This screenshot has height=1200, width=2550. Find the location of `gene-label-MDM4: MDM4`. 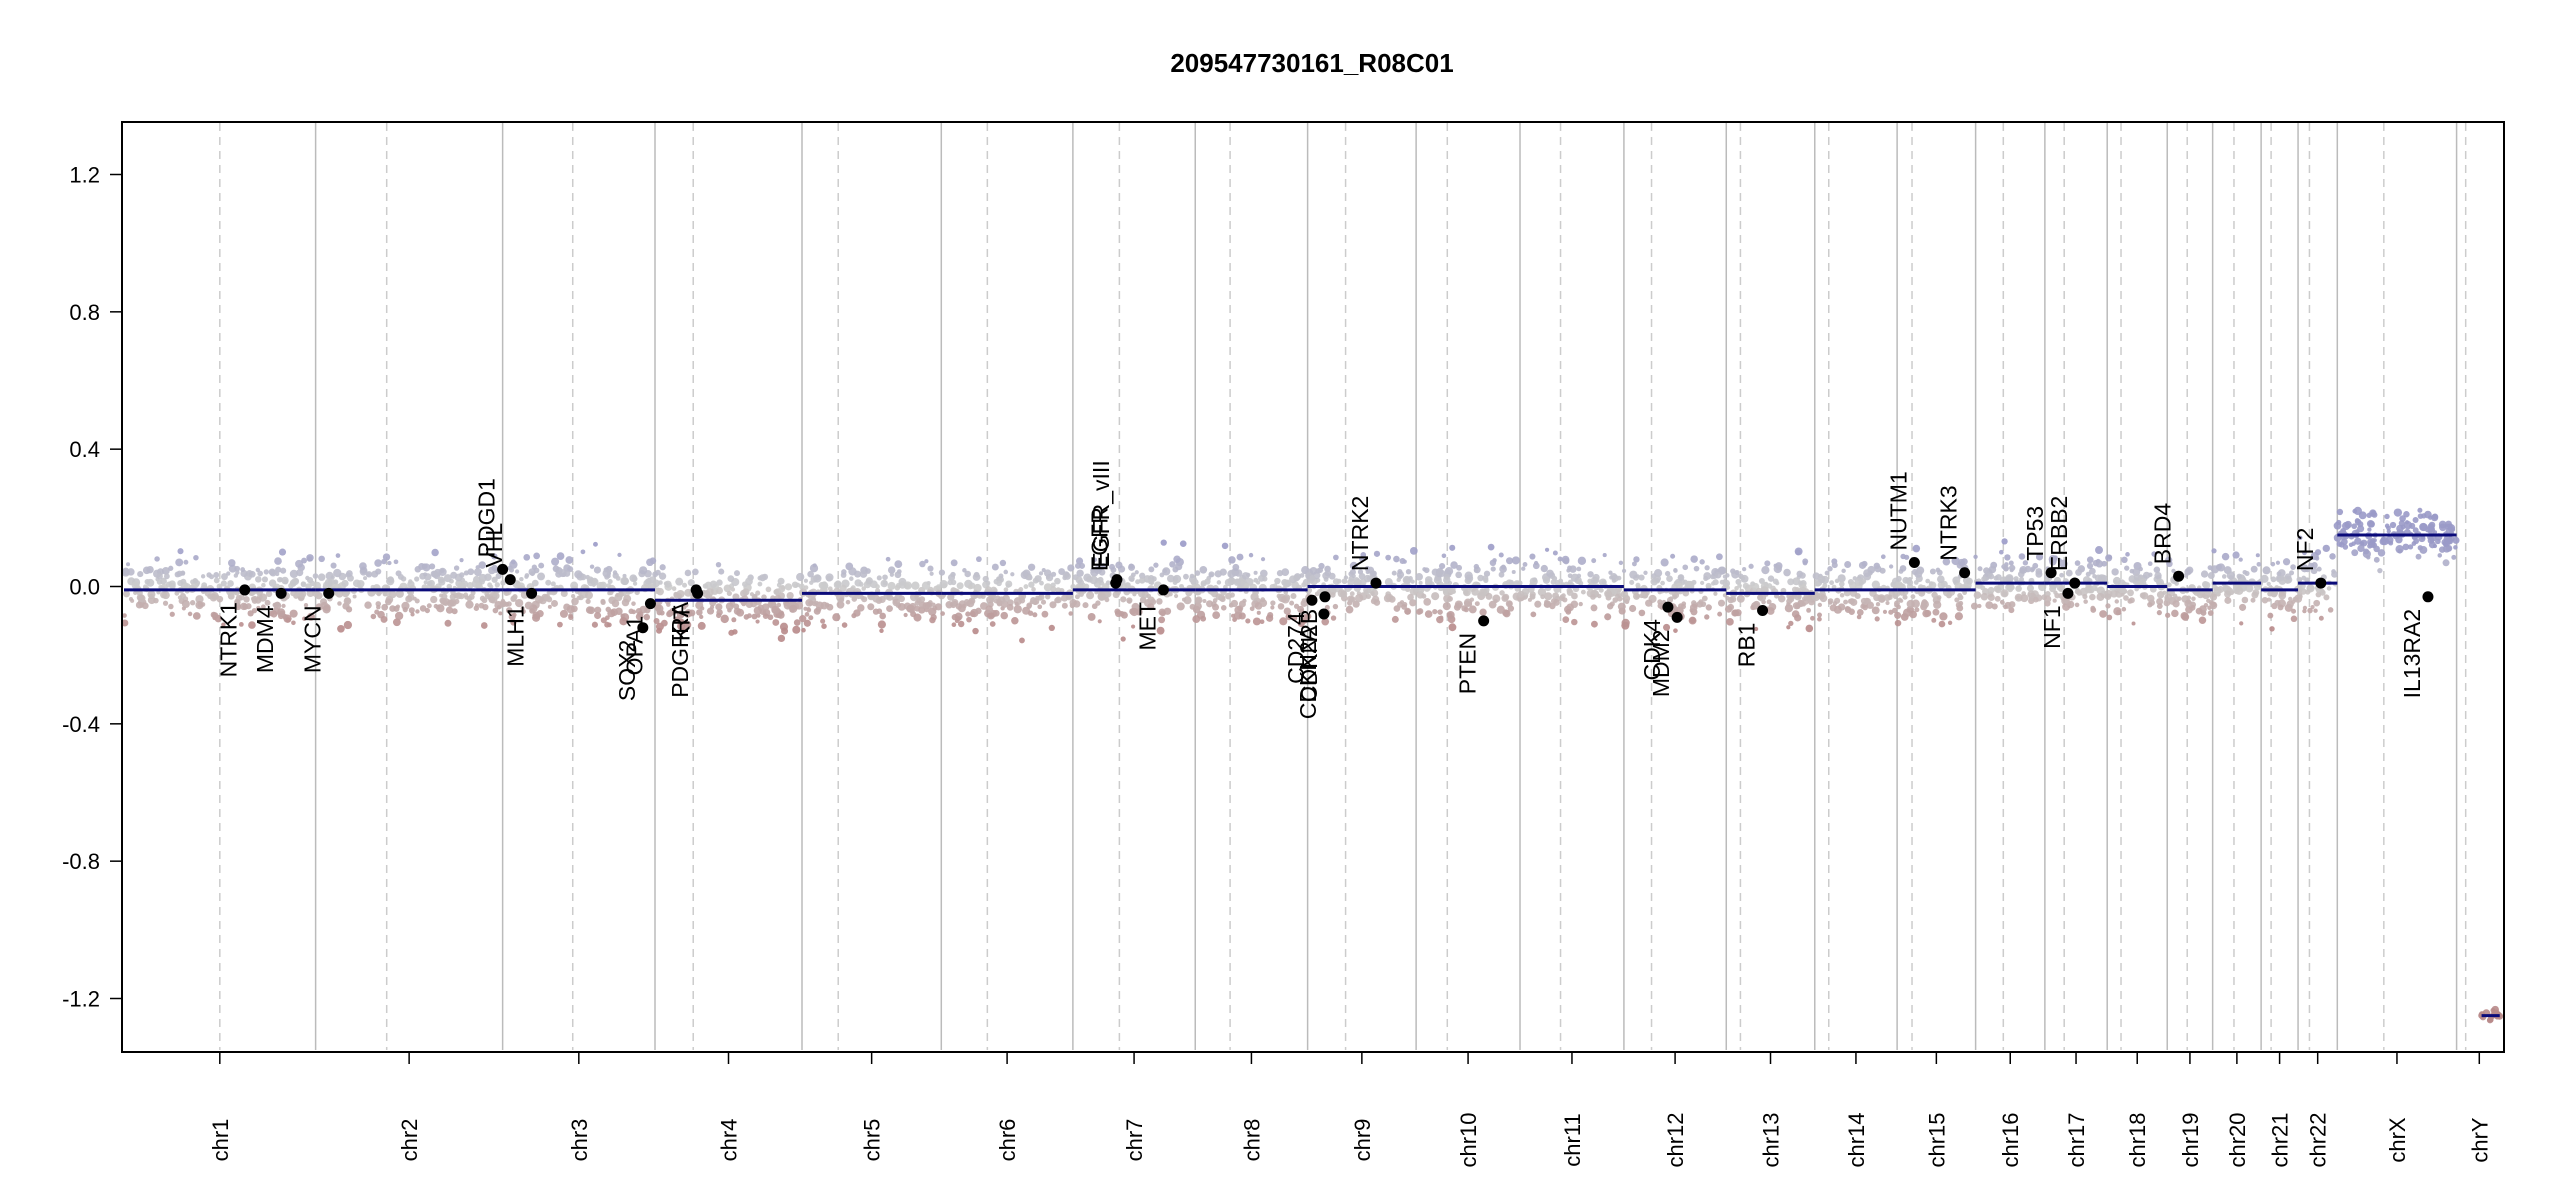

gene-label-MDM4: MDM4 is located at coordinates (265, 639).